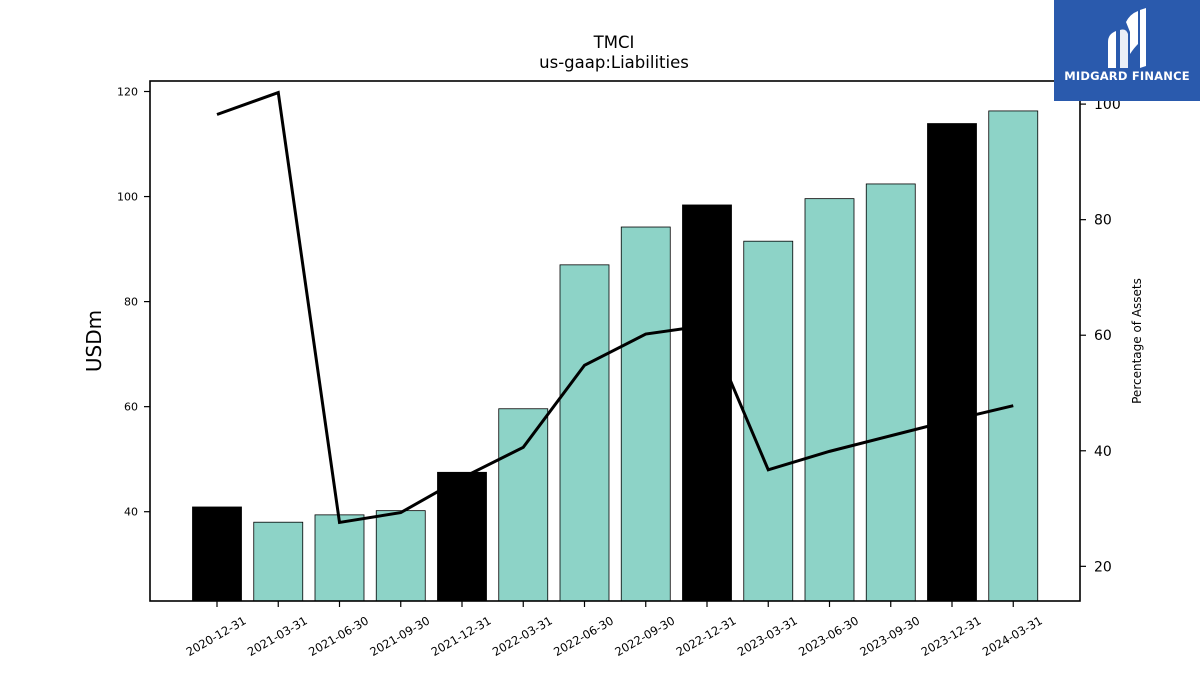 The image size is (1200, 675). What do you see at coordinates (706, 636) in the screenshot?
I see `x-tick-label: 2022-12-31` at bounding box center [706, 636].